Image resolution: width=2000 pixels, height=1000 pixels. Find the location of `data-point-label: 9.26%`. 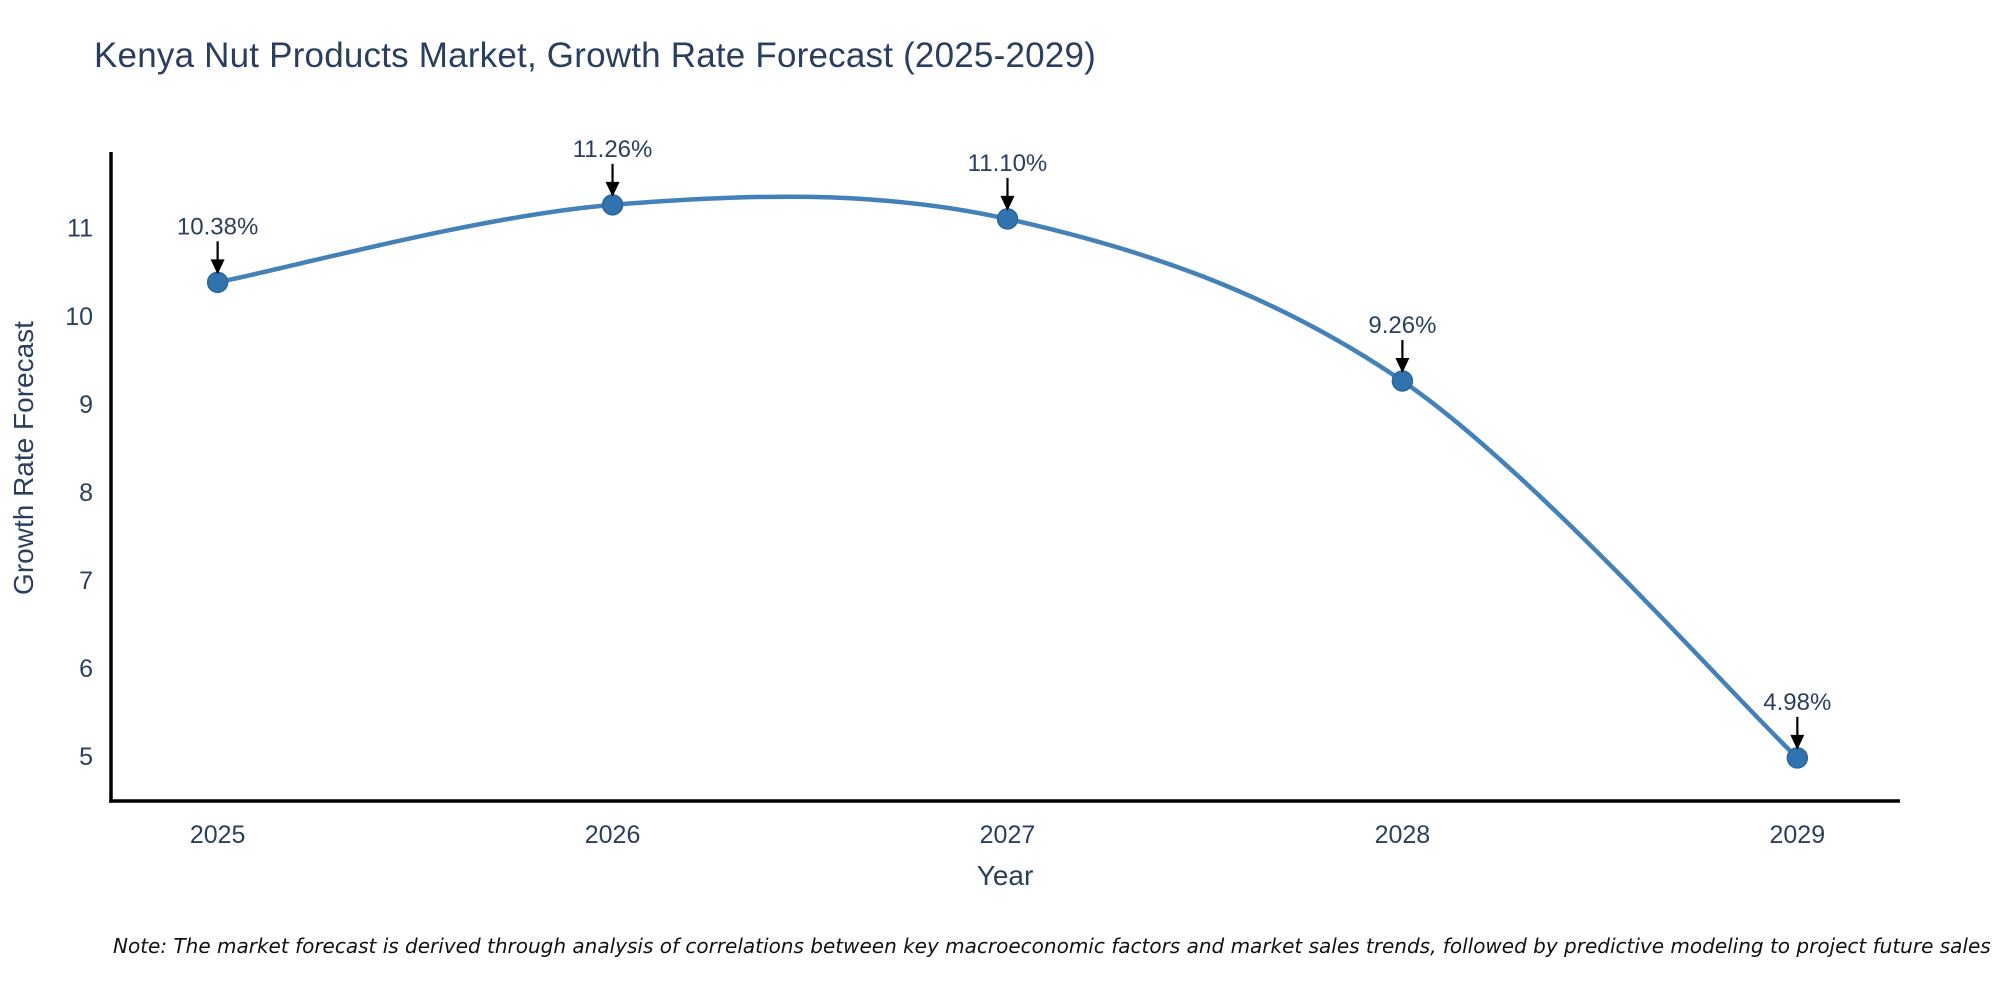

data-point-label: 9.26% is located at coordinates (1402, 325).